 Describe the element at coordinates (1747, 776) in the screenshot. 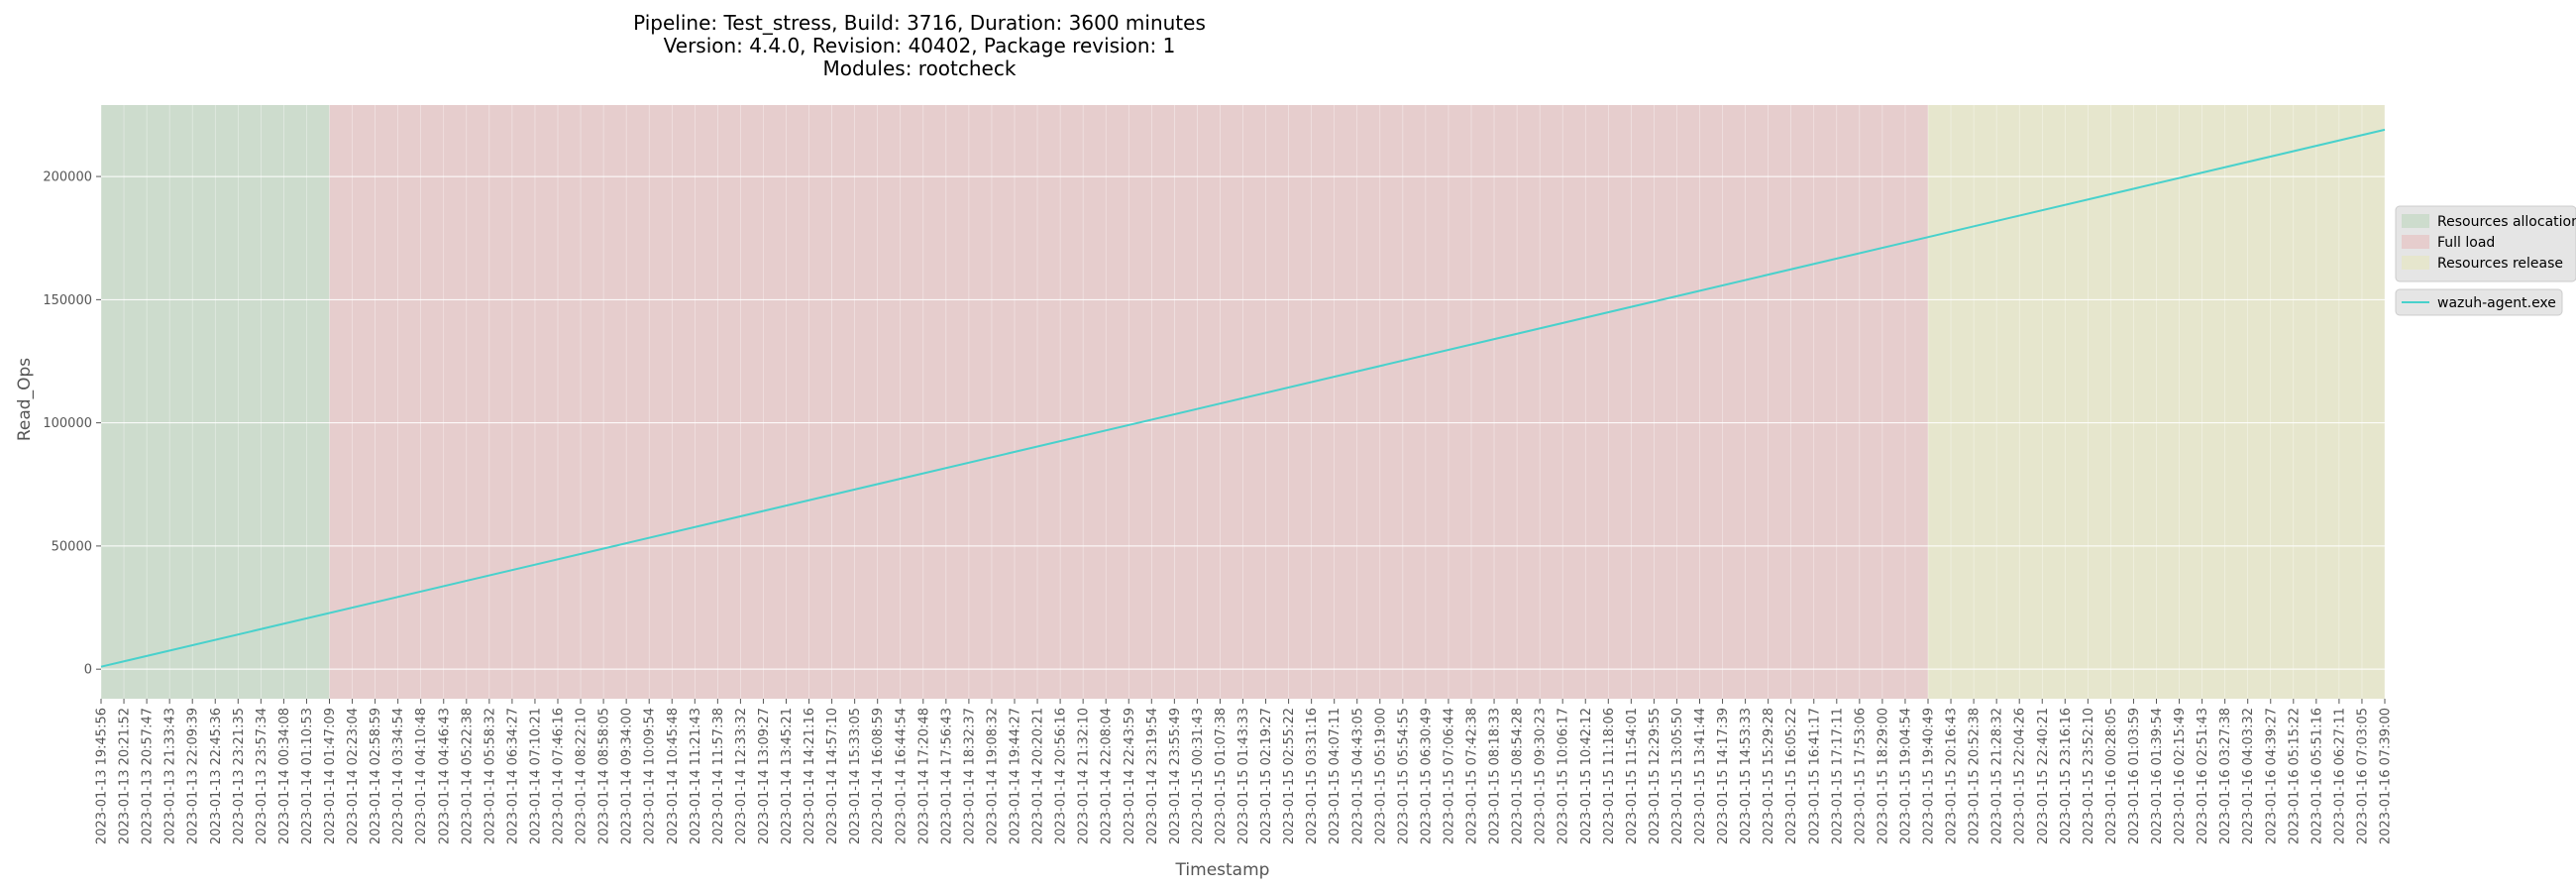

I see `x-tick-label: 2023-01-15 14:53:33` at that location.